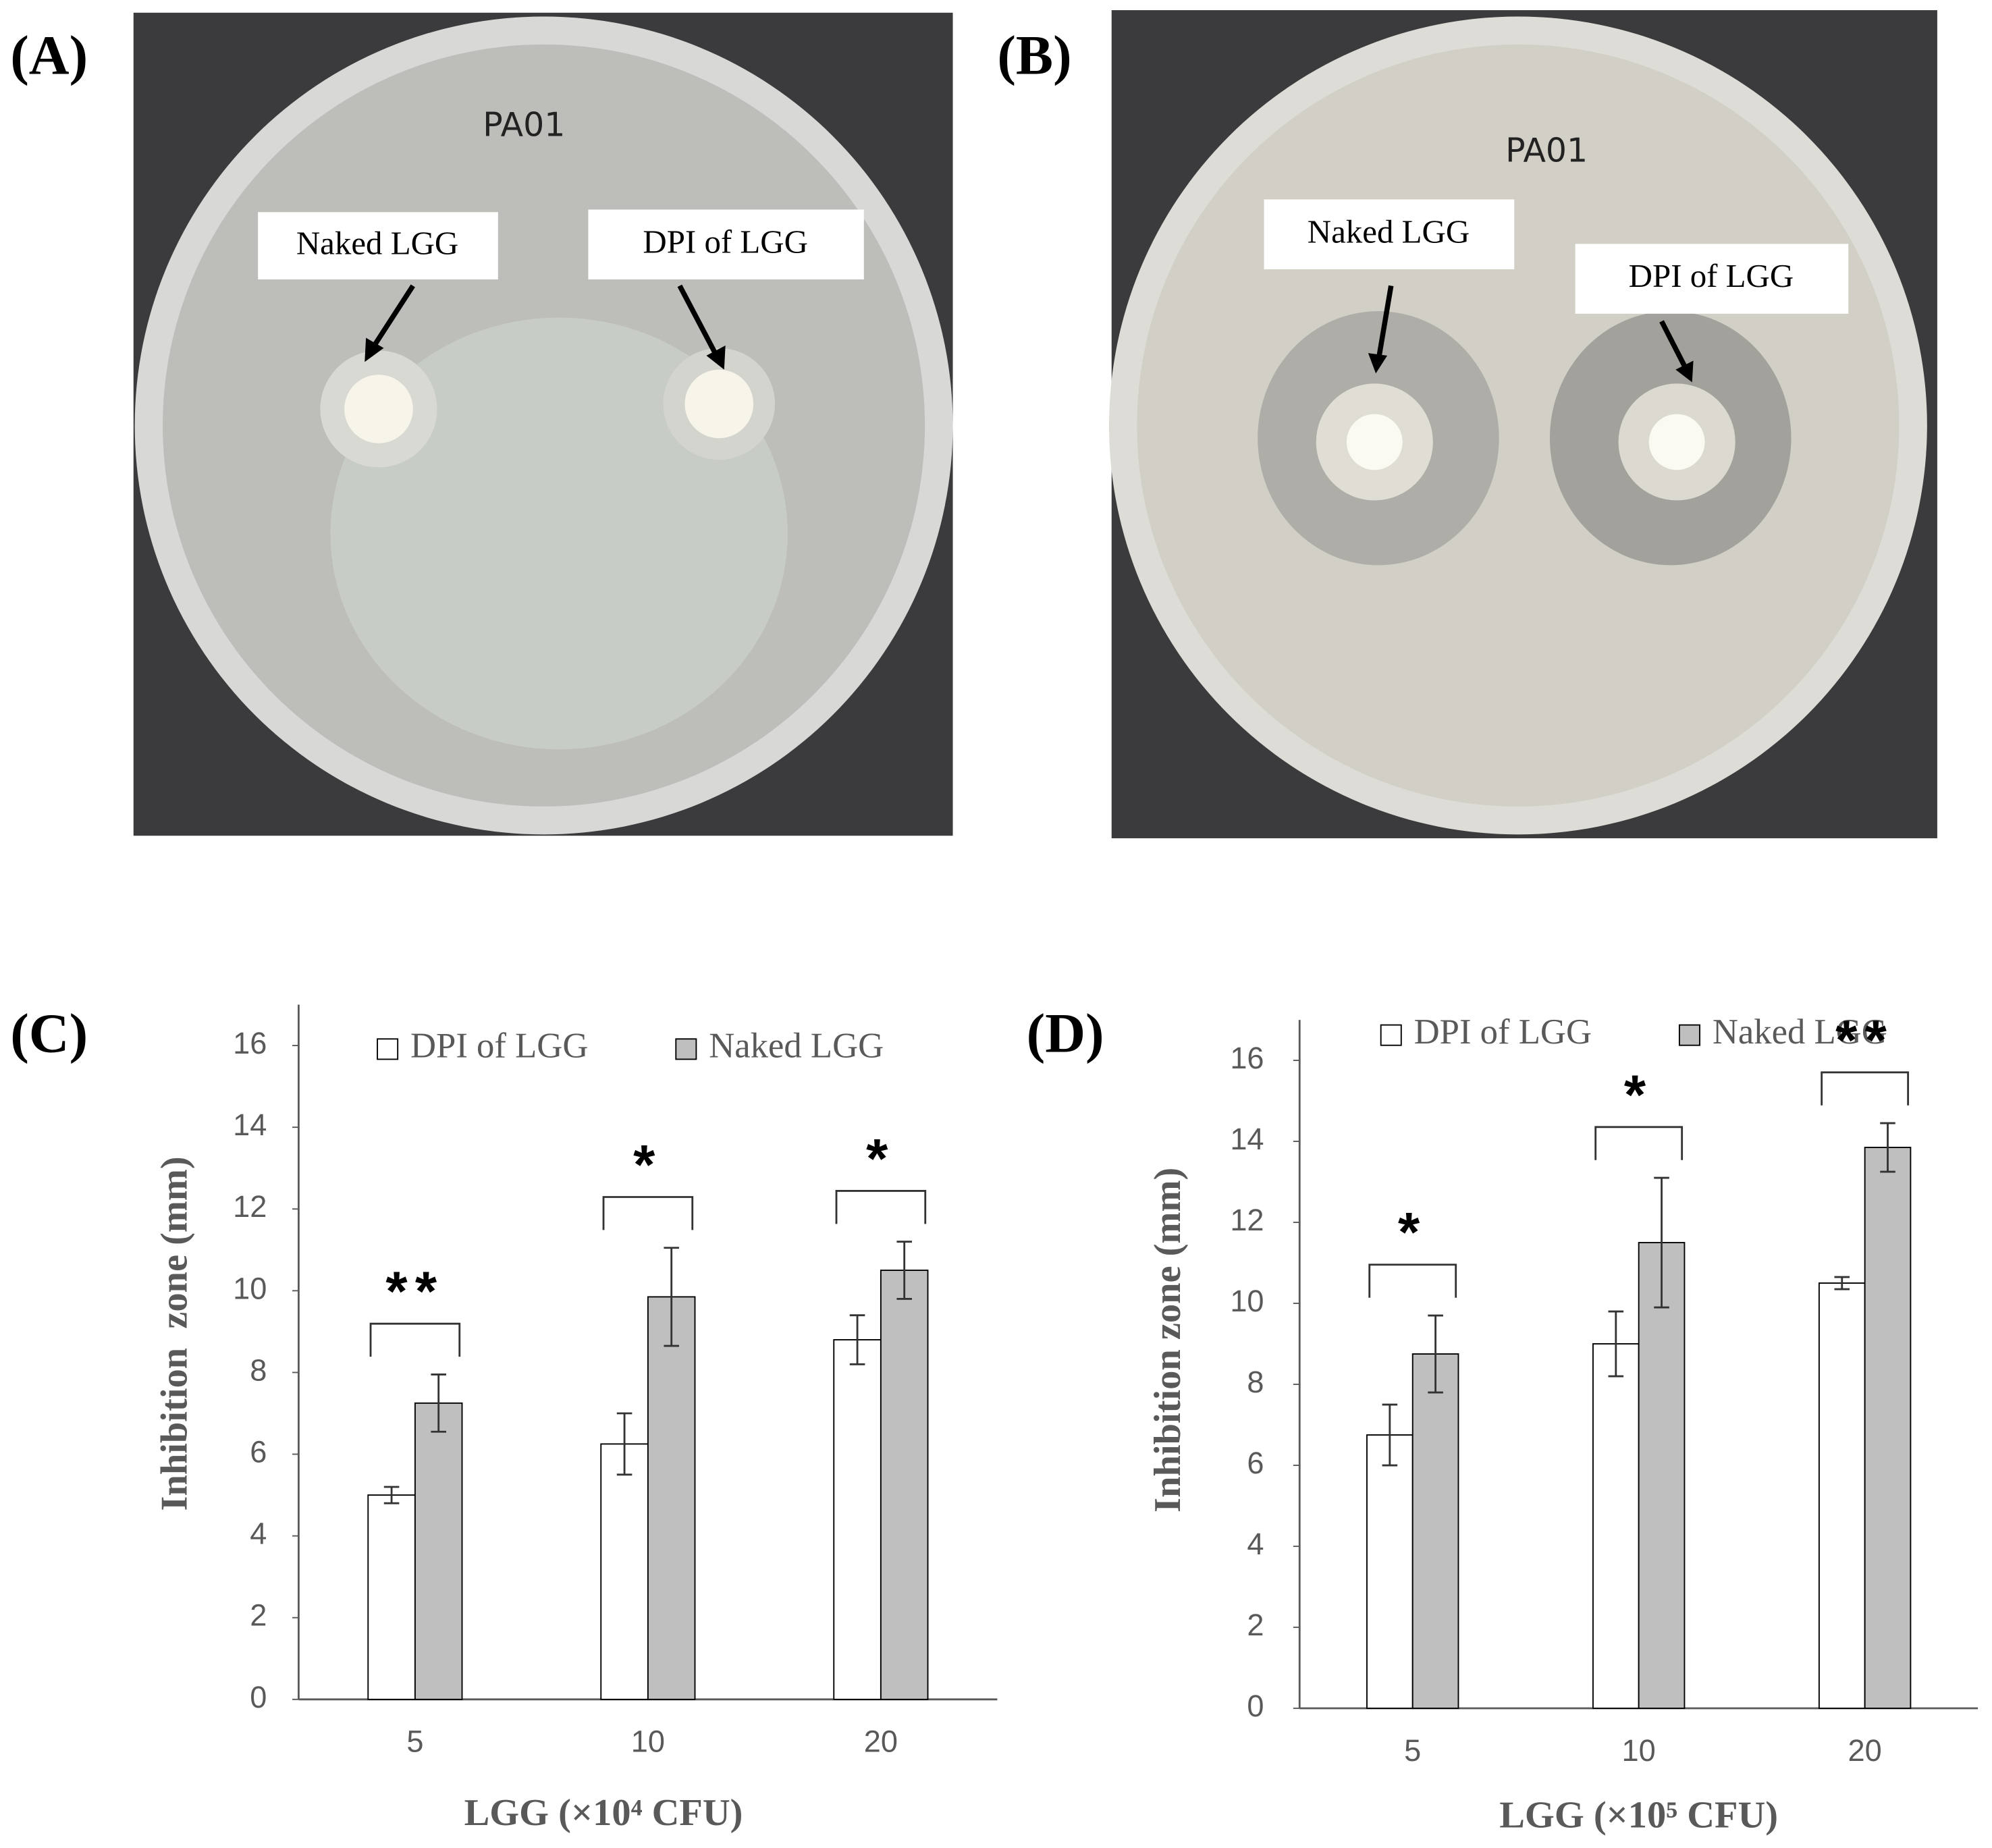 This screenshot has height=1848, width=1992. Describe the element at coordinates (1065, 1033) in the screenshot. I see `panel-label: (D)` at that location.